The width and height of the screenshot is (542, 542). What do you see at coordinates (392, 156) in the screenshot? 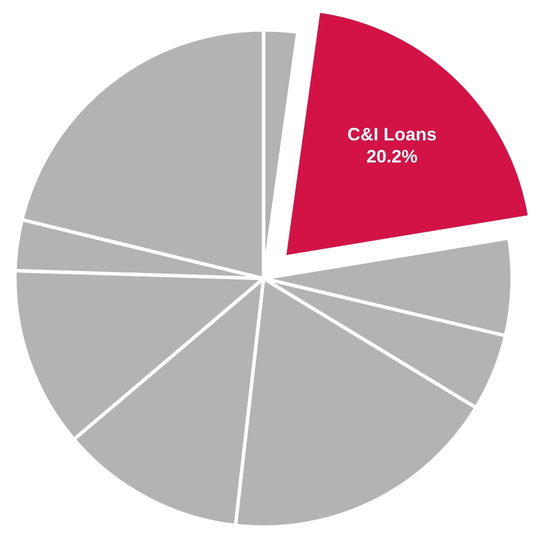
I see `data-label: 20.2%` at bounding box center [392, 156].